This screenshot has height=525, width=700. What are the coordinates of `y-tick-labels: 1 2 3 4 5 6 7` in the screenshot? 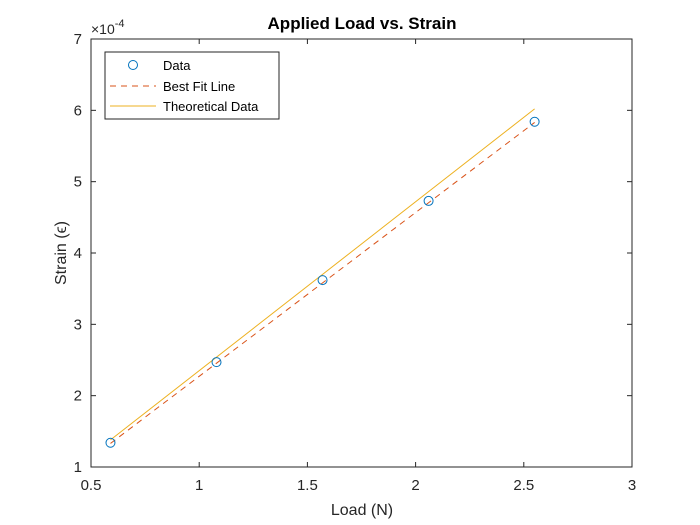 It's located at (78, 253).